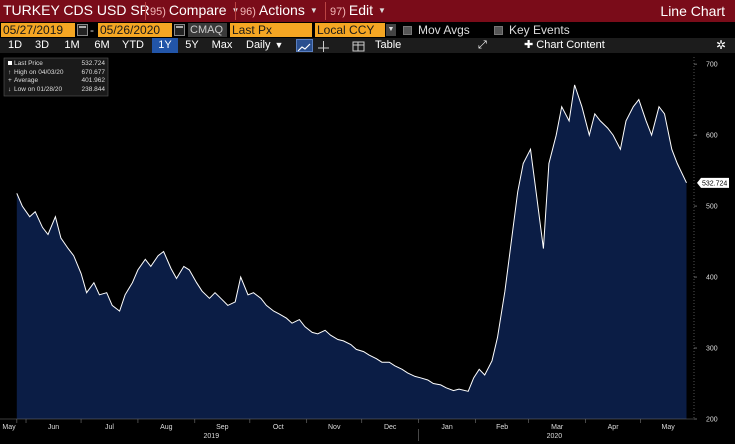  What do you see at coordinates (10, 80) in the screenshot?
I see `average-icon: +` at bounding box center [10, 80].